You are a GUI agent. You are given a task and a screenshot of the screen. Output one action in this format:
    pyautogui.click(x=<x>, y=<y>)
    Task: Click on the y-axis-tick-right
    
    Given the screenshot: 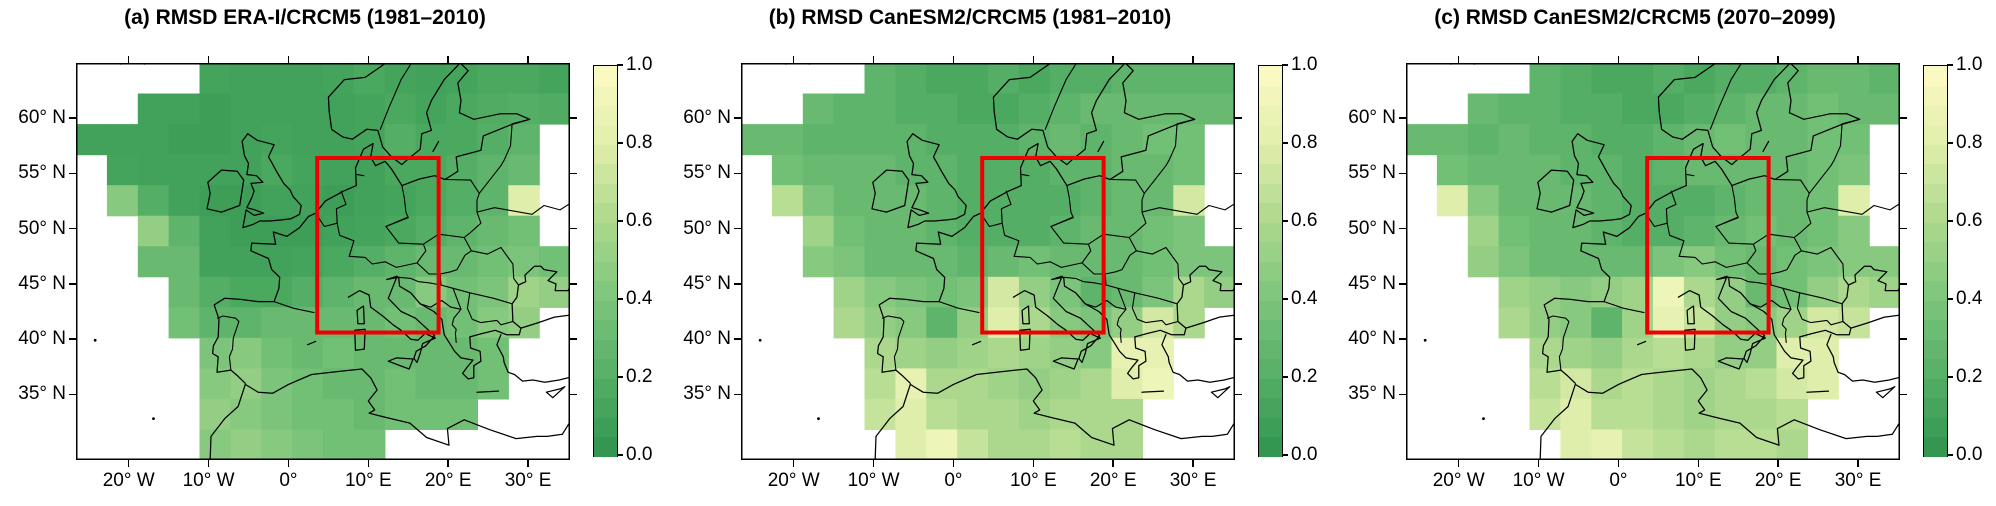 What is the action you would take?
    pyautogui.click(x=573, y=284)
    